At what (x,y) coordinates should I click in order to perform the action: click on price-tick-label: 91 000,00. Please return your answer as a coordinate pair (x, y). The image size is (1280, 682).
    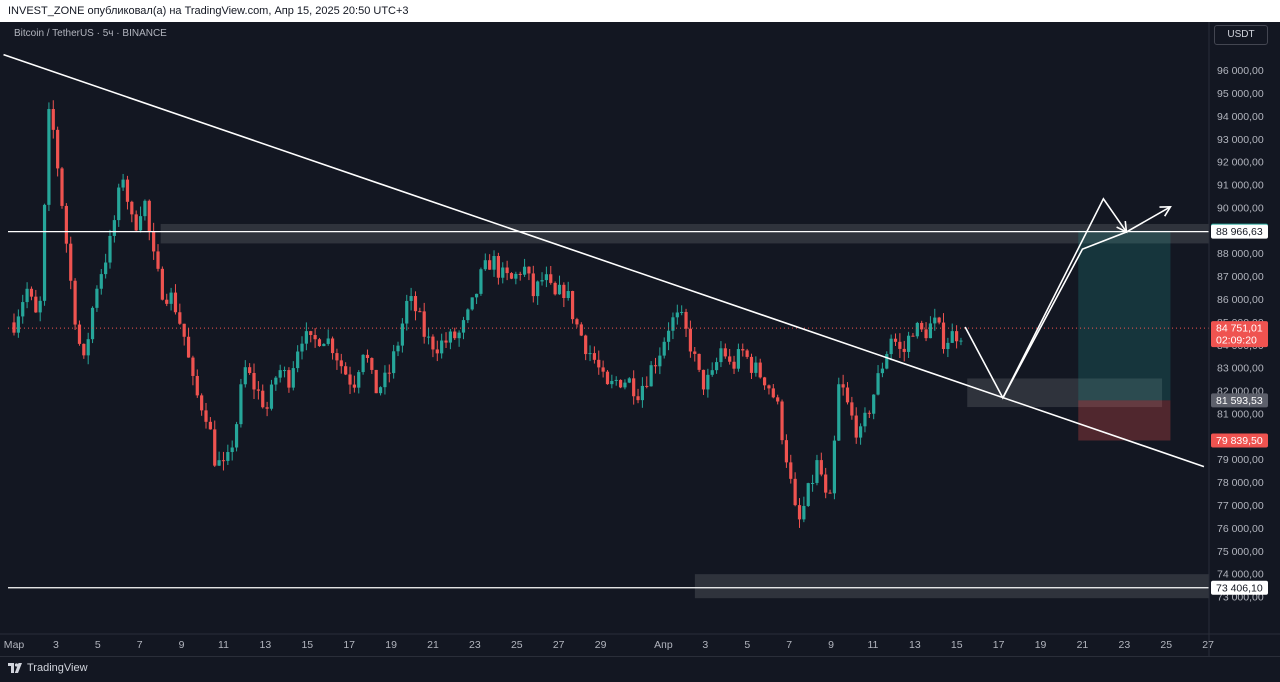
    Looking at the image, I should click on (1240, 186).